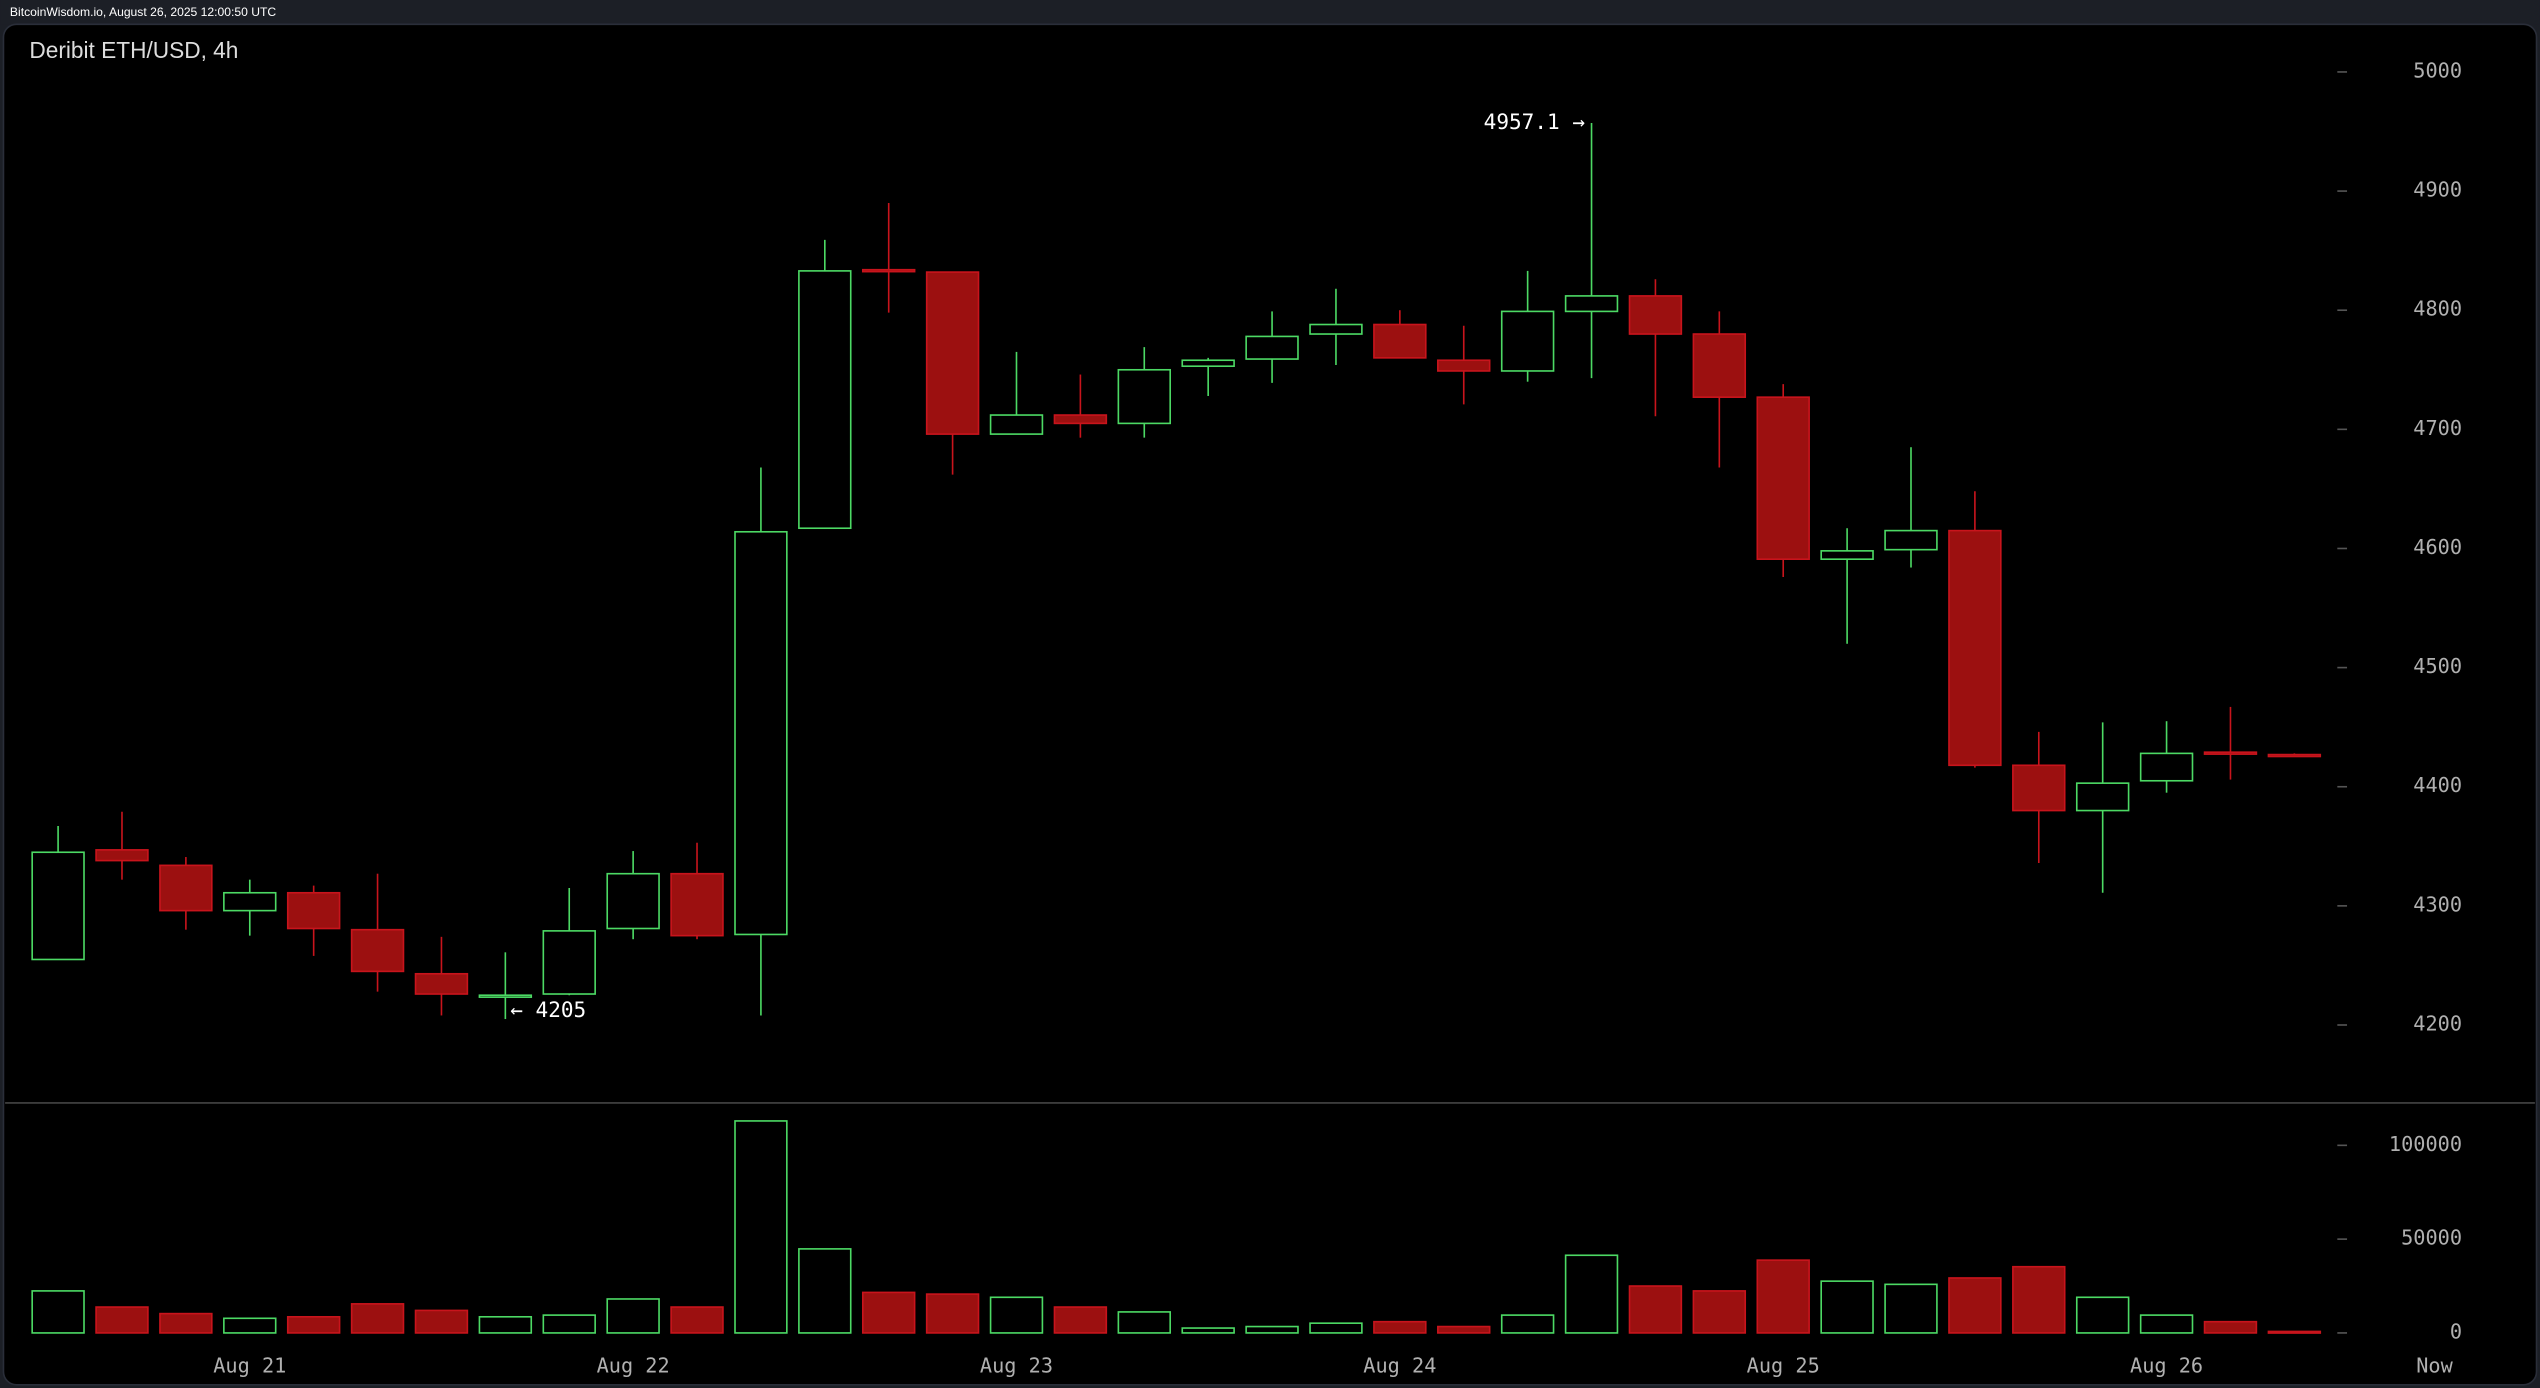  I want to click on x-tick-label: Aug 22, so click(633, 1365).